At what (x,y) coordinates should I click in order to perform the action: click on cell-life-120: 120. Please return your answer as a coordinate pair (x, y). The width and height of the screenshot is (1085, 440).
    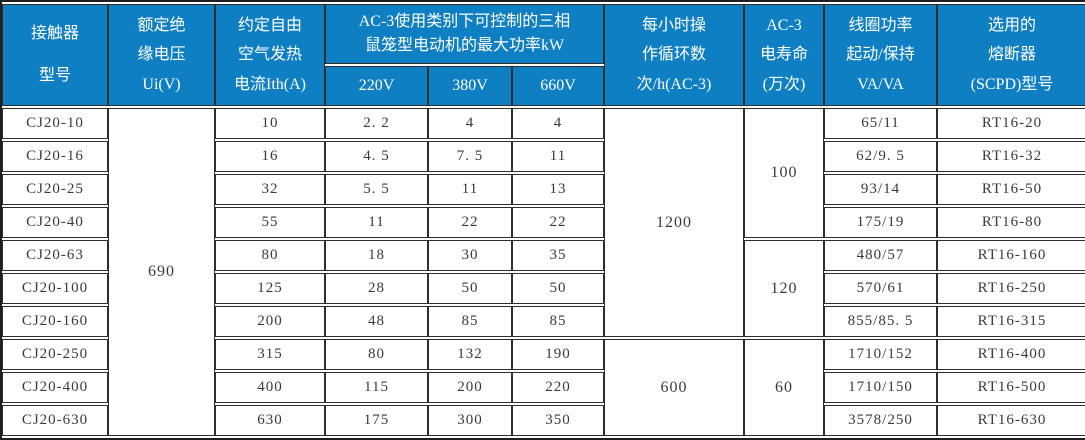
    Looking at the image, I should click on (784, 288).